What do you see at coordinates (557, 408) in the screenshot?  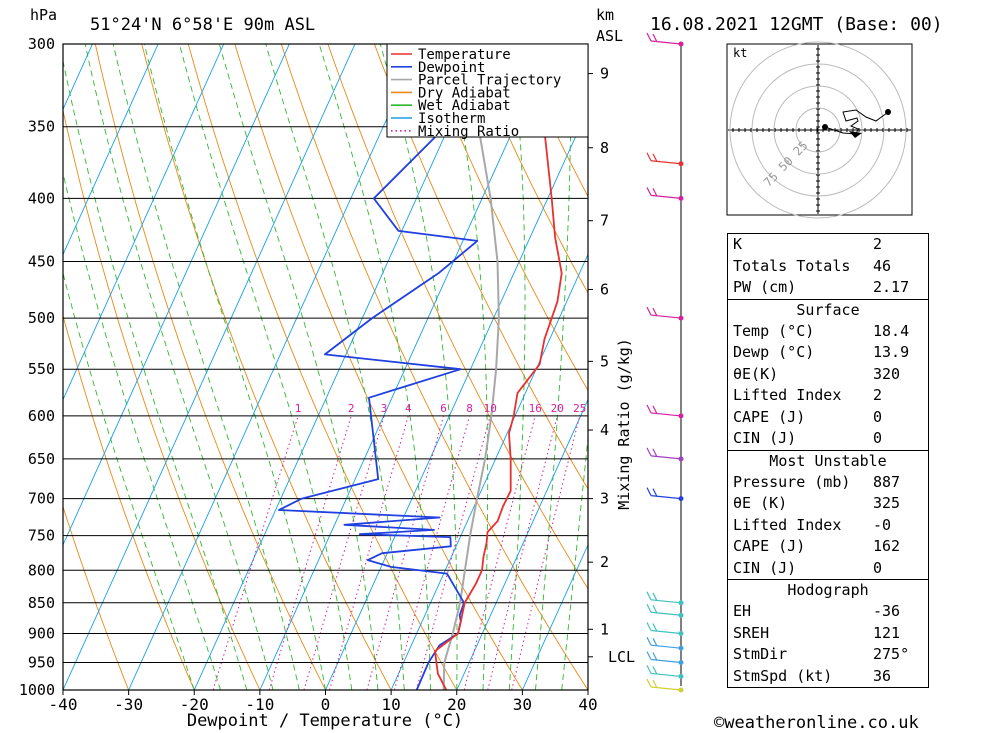 I see `mixing-ratio-label: 20` at bounding box center [557, 408].